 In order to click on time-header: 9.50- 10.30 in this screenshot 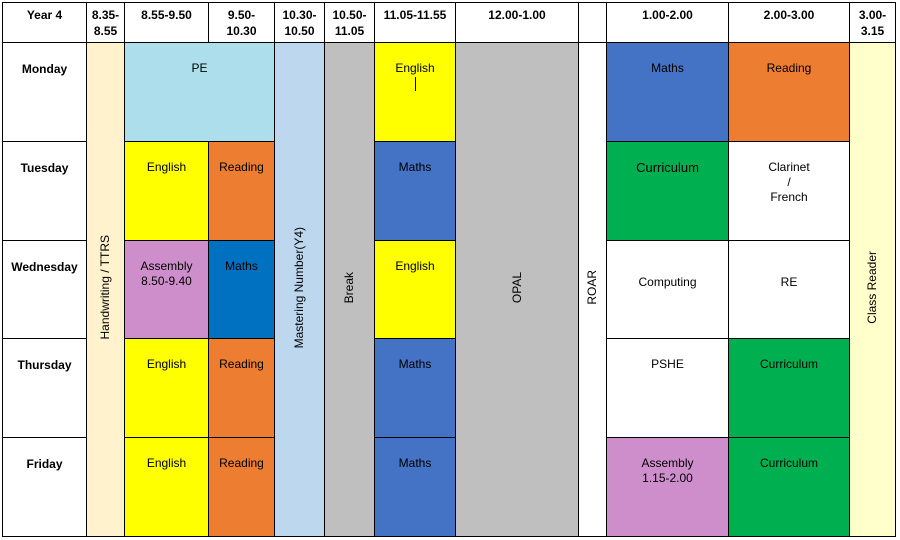, I will do `click(241, 22)`.